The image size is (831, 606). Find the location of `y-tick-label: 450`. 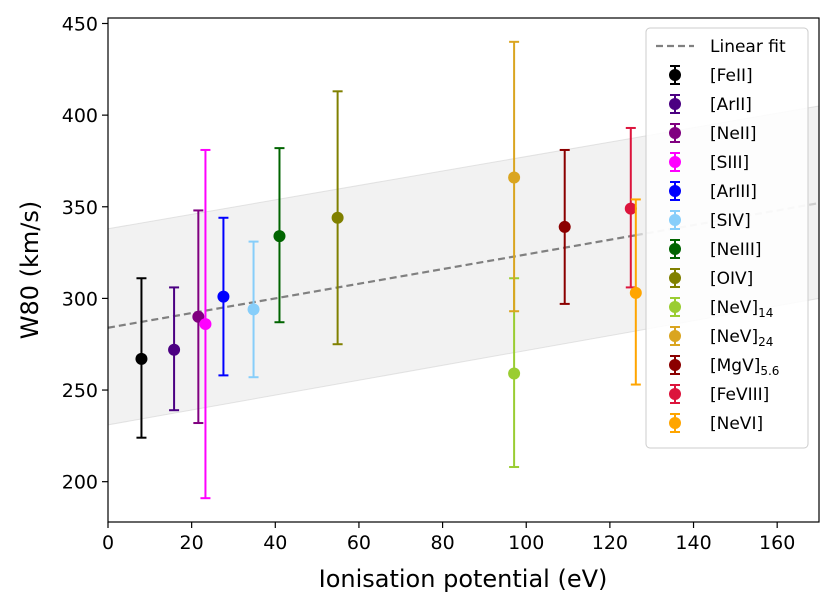

y-tick-label: 450 is located at coordinates (80, 24).